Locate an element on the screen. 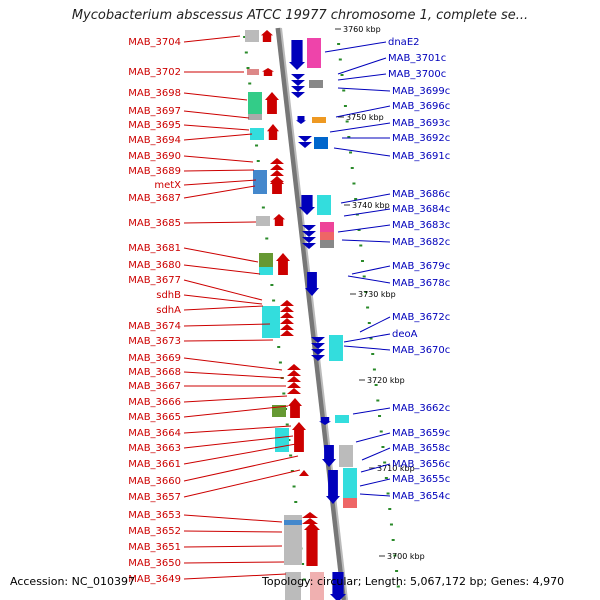 This screenshot has width=600, height=600. gene-label-reverse: deoA is located at coordinates (405, 334).